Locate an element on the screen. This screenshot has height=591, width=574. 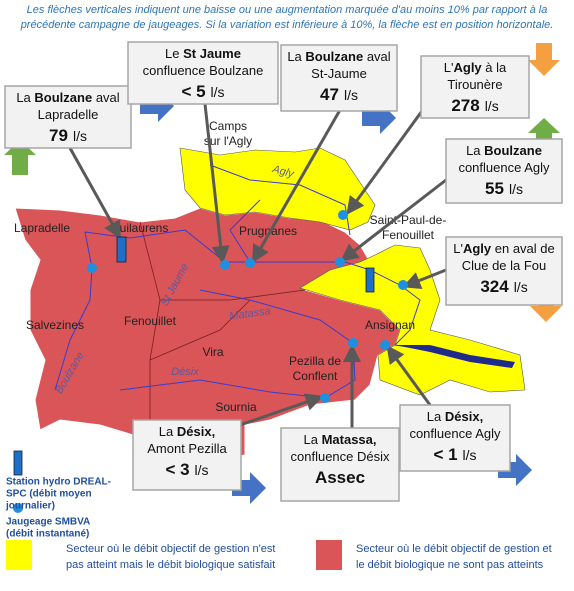
callout-value: < 5 l/s is located at coordinates (202, 91).